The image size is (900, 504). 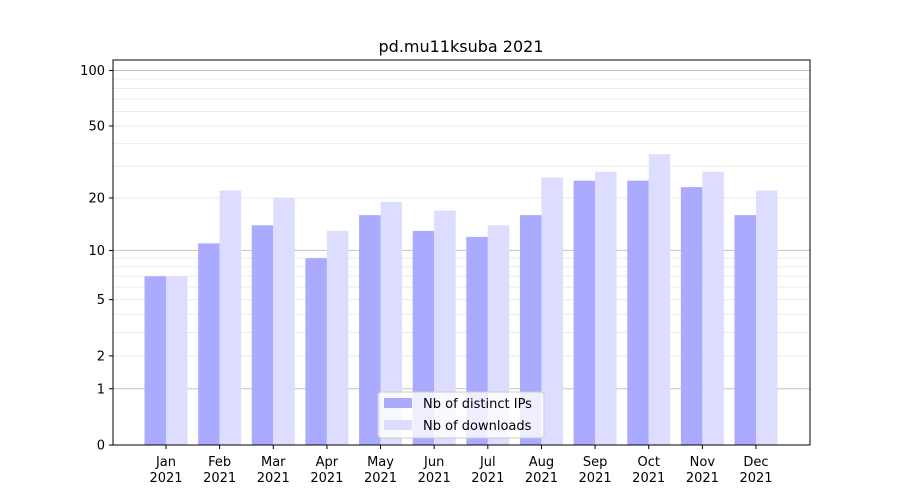 What do you see at coordinates (96, 126) in the screenshot?
I see `y-tick-label: 50` at bounding box center [96, 126].